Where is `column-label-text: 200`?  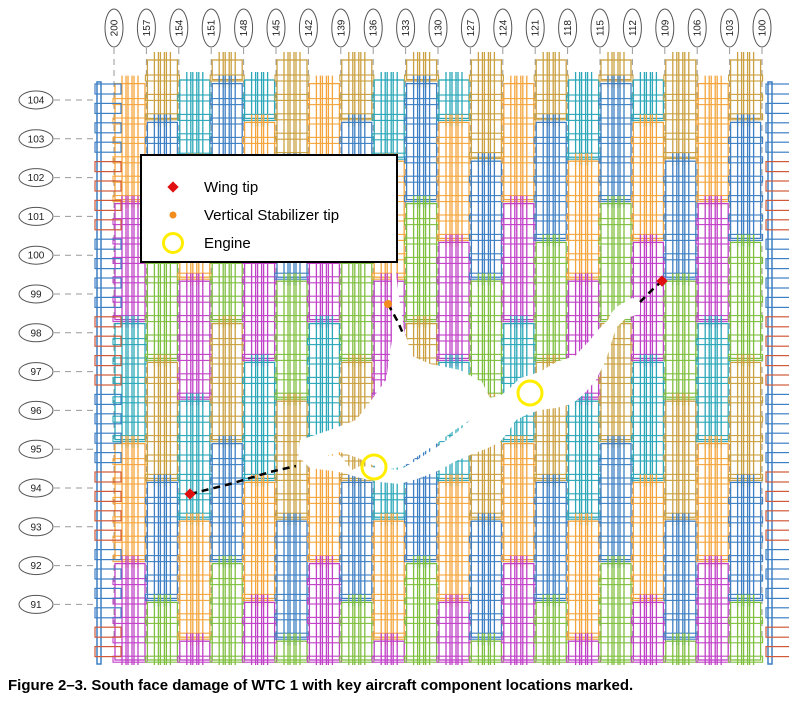 column-label-text: 200 is located at coordinates (115, 27).